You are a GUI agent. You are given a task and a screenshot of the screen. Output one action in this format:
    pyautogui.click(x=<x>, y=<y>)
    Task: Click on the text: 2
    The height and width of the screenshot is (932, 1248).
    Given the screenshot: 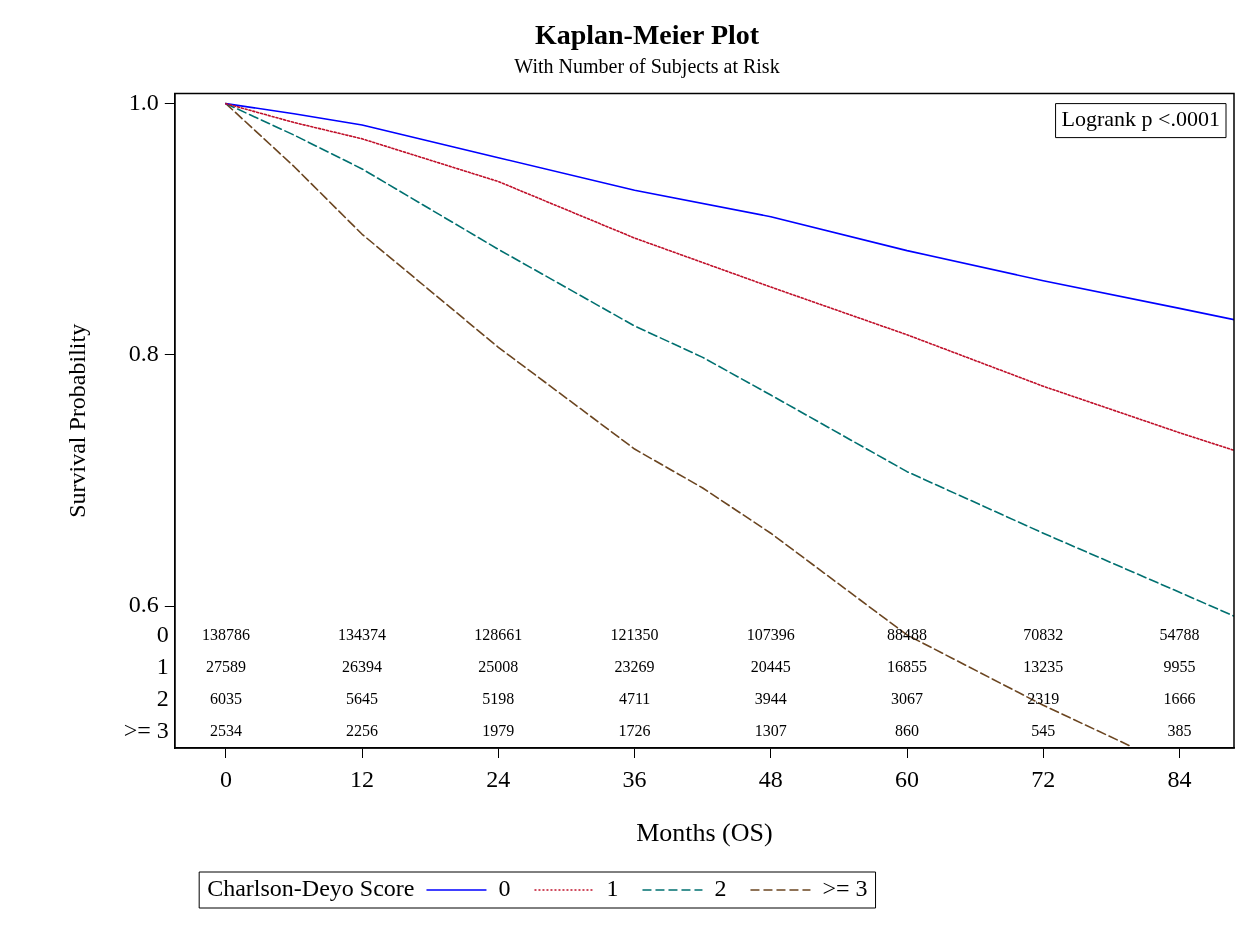 What is the action you would take?
    pyautogui.click(x=162, y=698)
    